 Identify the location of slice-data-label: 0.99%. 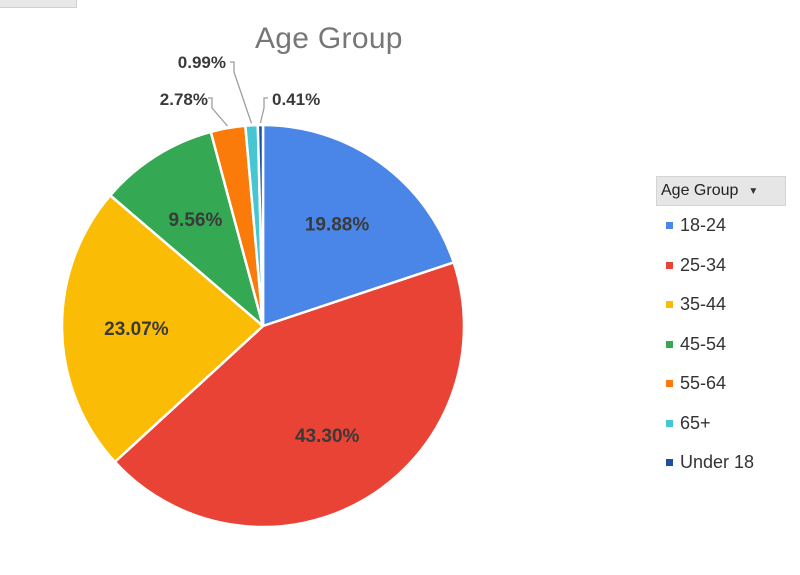
(202, 62).